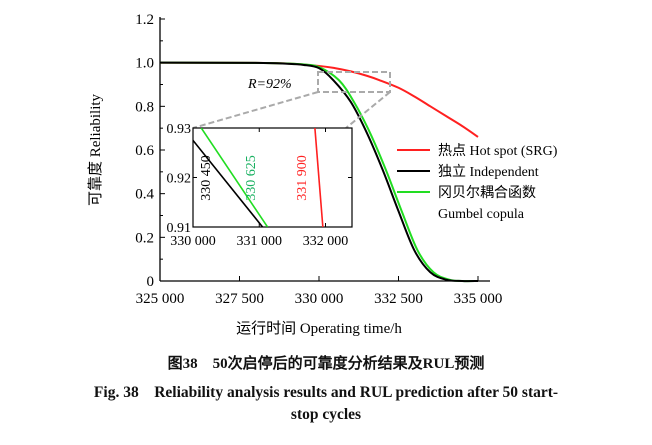 The image size is (652, 445). What do you see at coordinates (487, 193) in the screenshot?
I see `legend-label: 冈贝尔耦合函数` at bounding box center [487, 193].